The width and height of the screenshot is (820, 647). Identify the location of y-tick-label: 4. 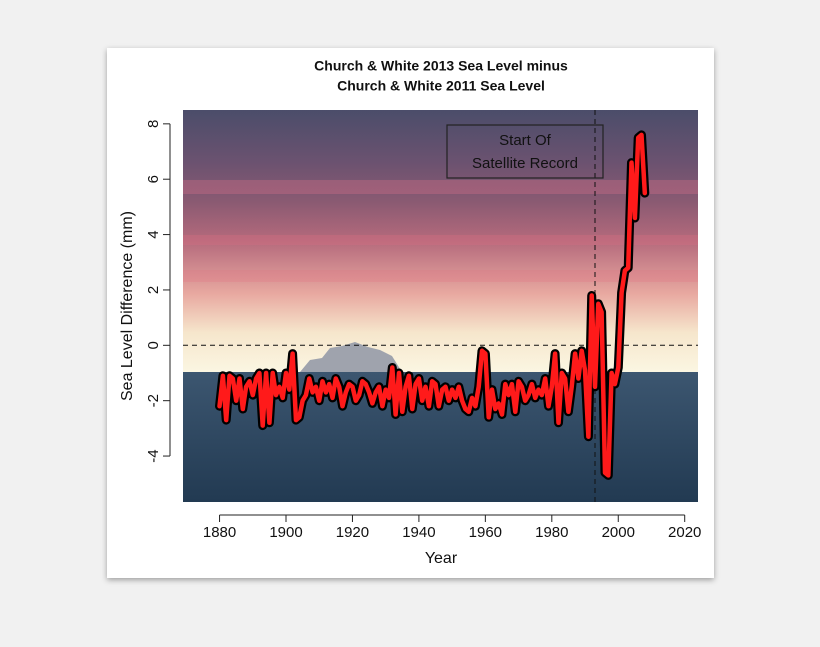
(153, 234).